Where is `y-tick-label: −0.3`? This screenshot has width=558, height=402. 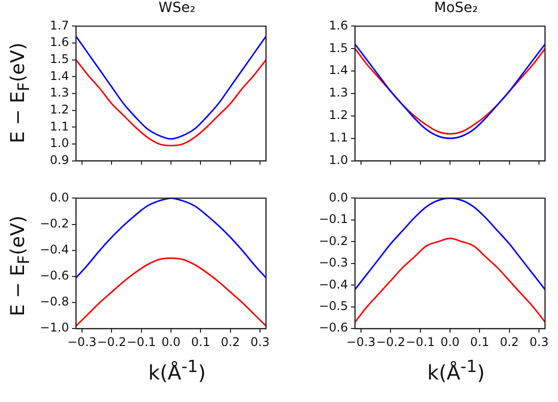
y-tick-label: −0.3 is located at coordinates (333, 263).